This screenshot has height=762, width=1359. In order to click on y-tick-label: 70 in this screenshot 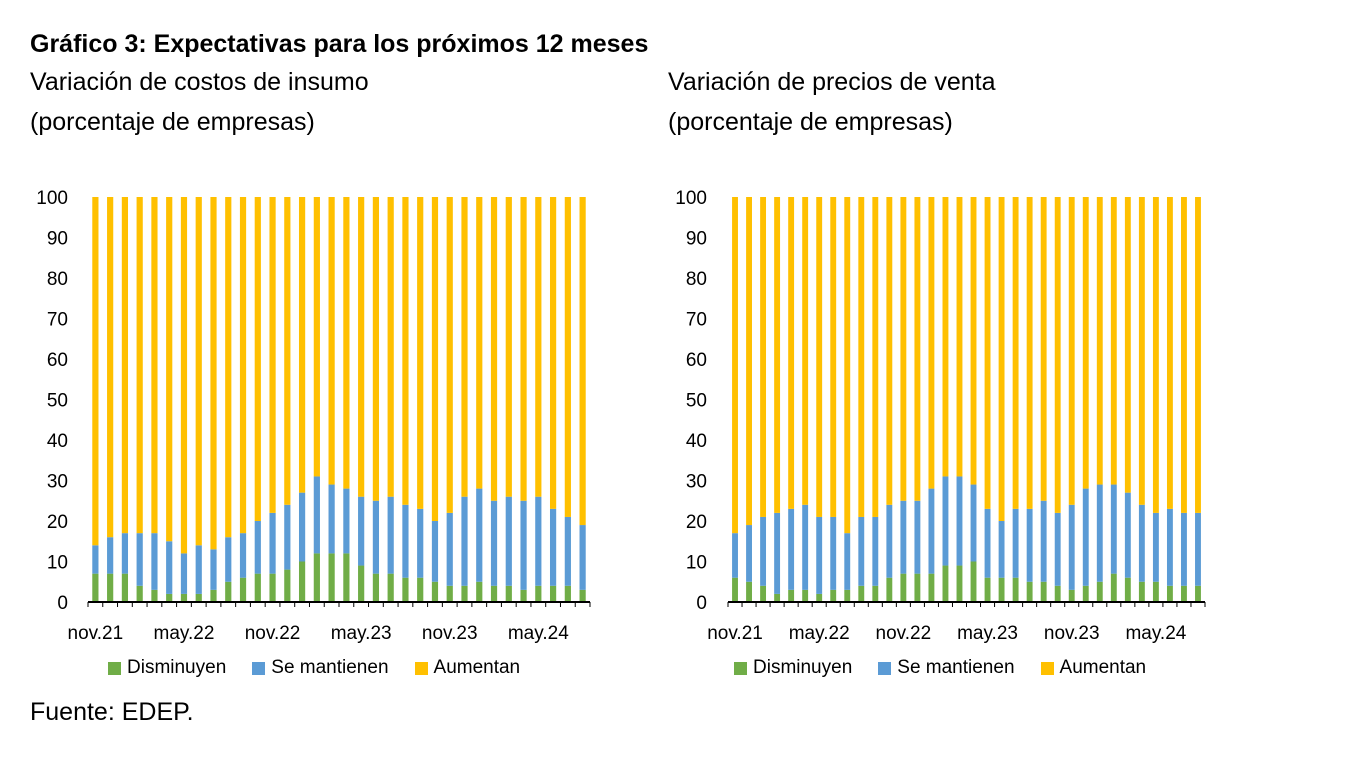, I will do `click(57, 320)`.